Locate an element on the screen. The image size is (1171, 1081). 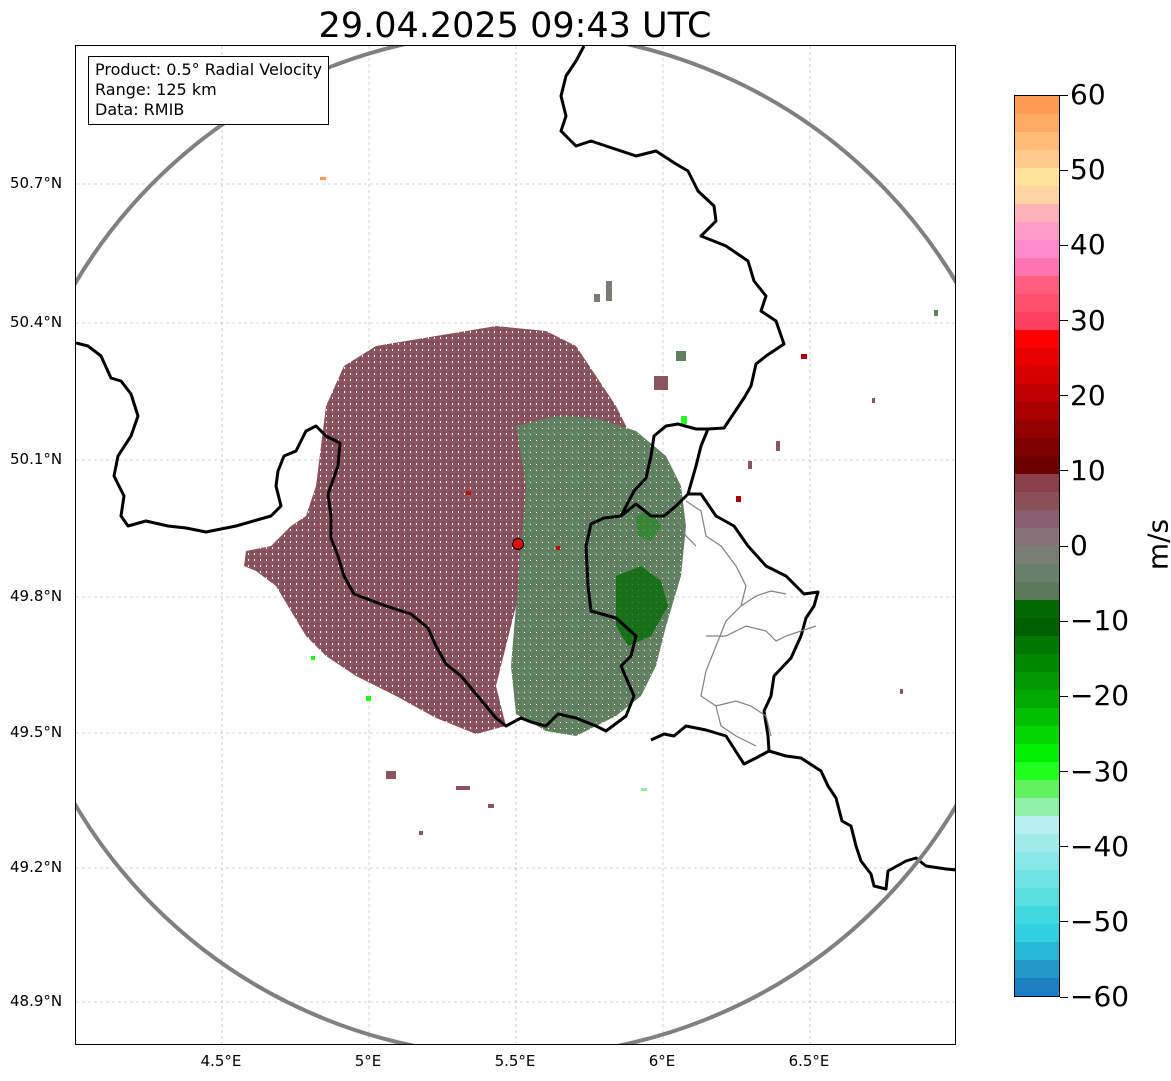
inbound-echo-region is located at coordinates (598, 576).